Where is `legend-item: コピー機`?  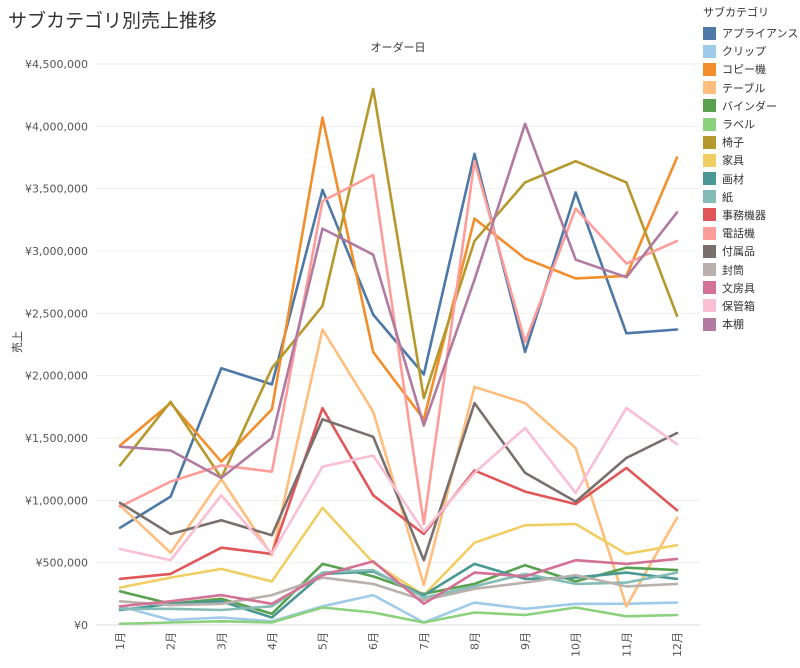
legend-item: コピー機 is located at coordinates (751, 69).